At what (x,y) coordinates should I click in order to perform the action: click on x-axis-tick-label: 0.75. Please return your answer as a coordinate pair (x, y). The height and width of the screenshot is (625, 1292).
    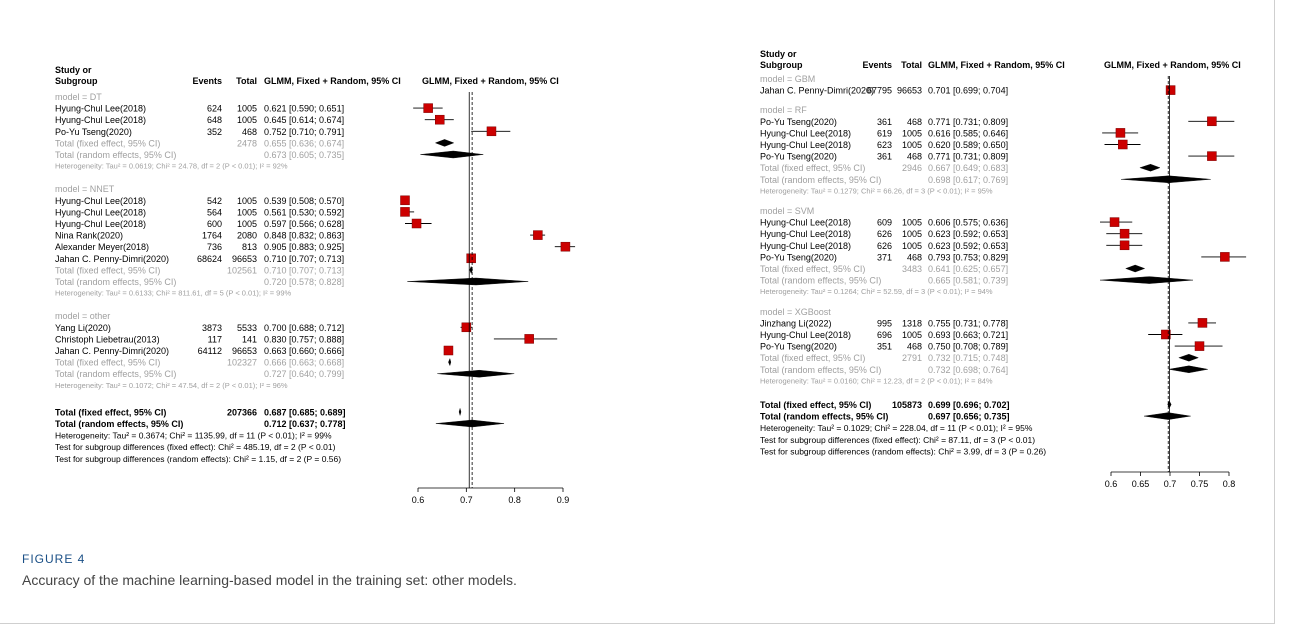
    Looking at the image, I should click on (1200, 484).